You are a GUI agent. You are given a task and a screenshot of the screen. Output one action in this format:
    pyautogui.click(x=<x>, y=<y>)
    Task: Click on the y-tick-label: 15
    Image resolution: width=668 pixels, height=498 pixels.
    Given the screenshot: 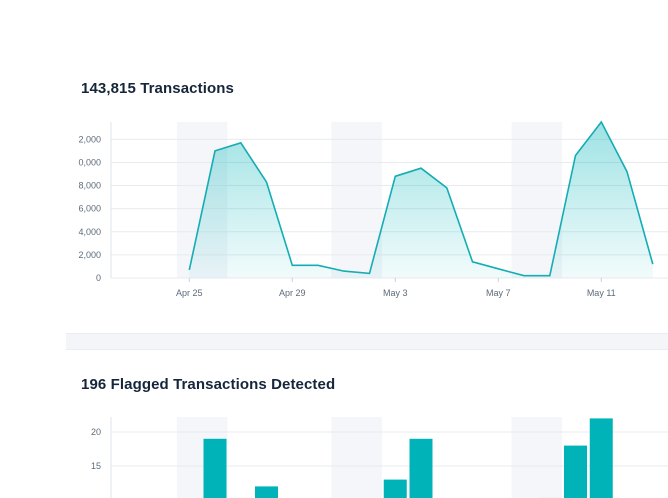 What is the action you would take?
    pyautogui.click(x=96, y=466)
    